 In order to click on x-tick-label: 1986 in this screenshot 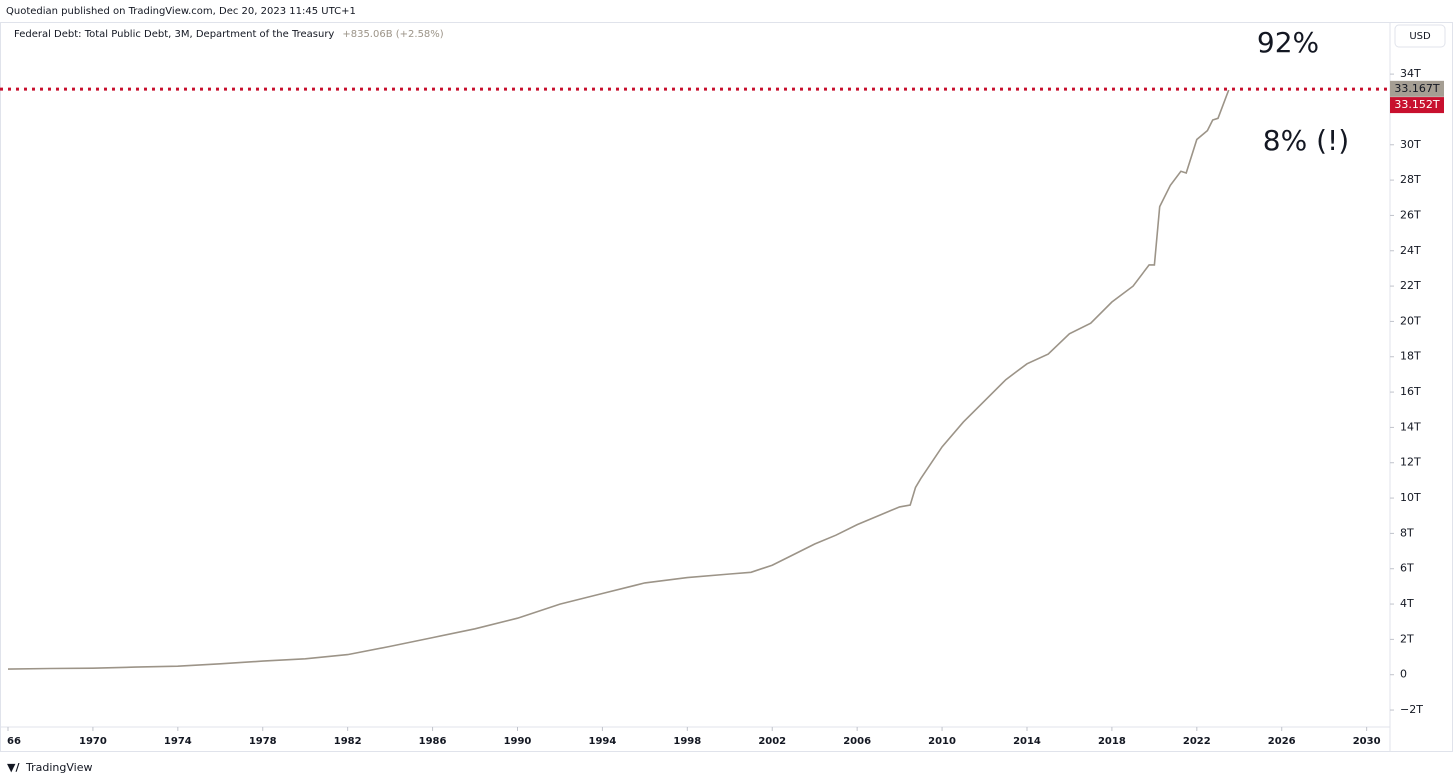, I will do `click(433, 741)`.